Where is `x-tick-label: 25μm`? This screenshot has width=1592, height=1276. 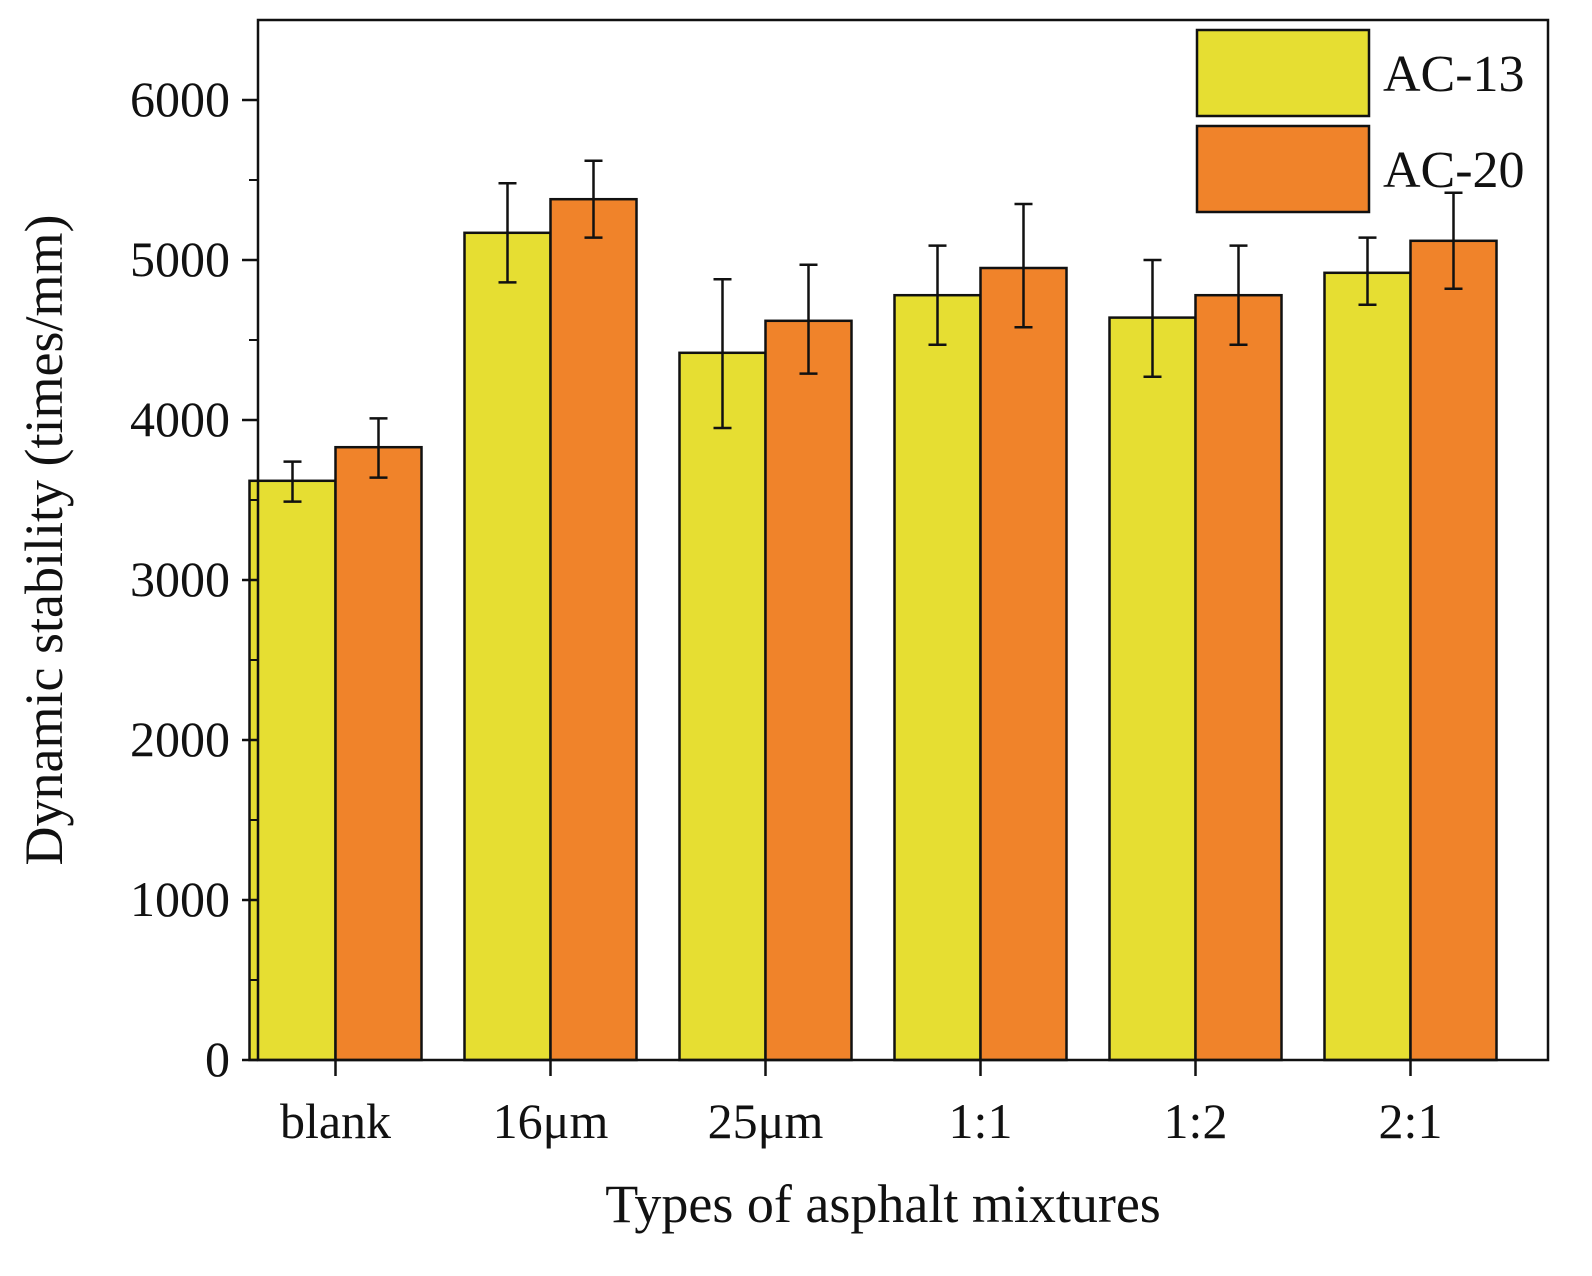 x-tick-label: 25μm is located at coordinates (766, 1121).